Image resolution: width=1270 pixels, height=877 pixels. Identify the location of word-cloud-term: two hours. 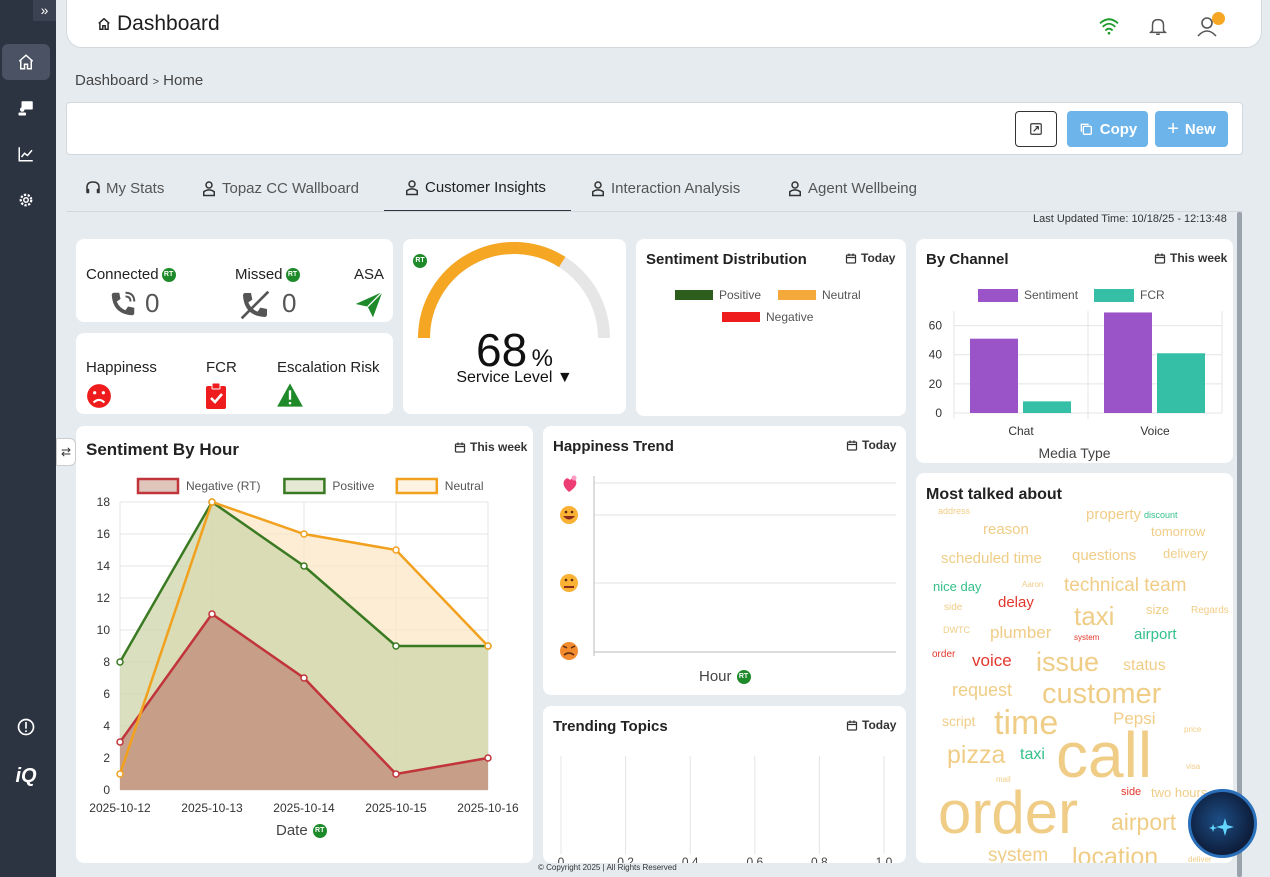
(1179, 792).